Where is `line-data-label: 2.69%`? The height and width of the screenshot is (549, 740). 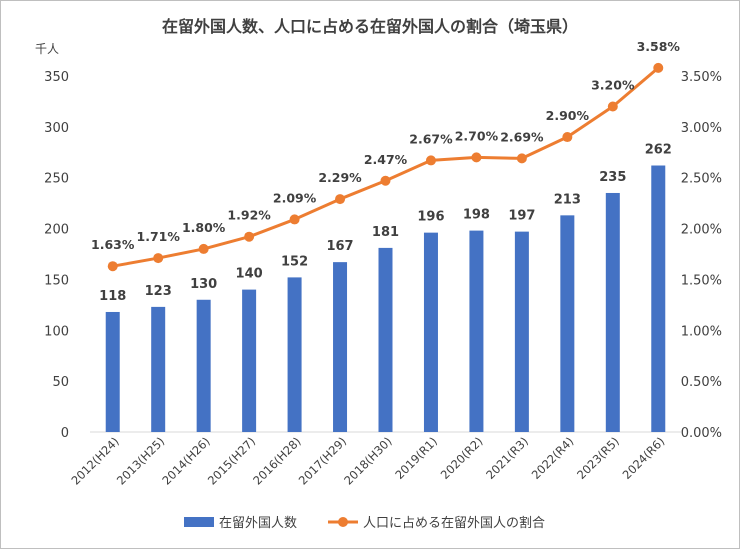
line-data-label: 2.69% is located at coordinates (522, 136).